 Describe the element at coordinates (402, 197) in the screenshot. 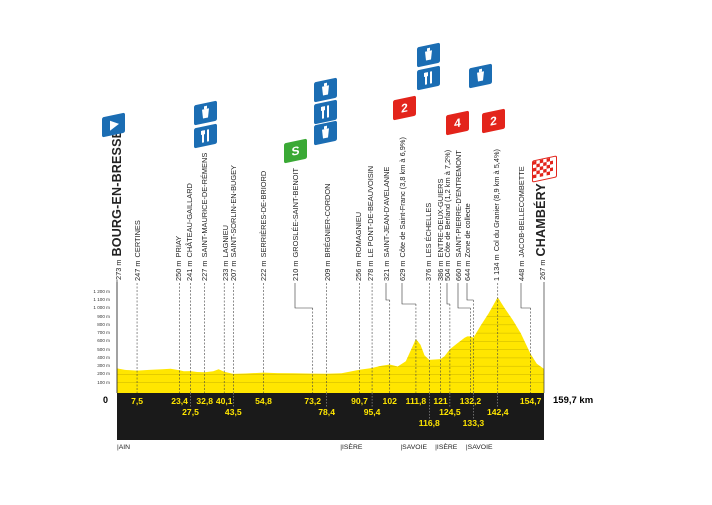

I see `waypoint-name: Côte de Saint-Franc (3,8 km à 6,9%)` at that location.